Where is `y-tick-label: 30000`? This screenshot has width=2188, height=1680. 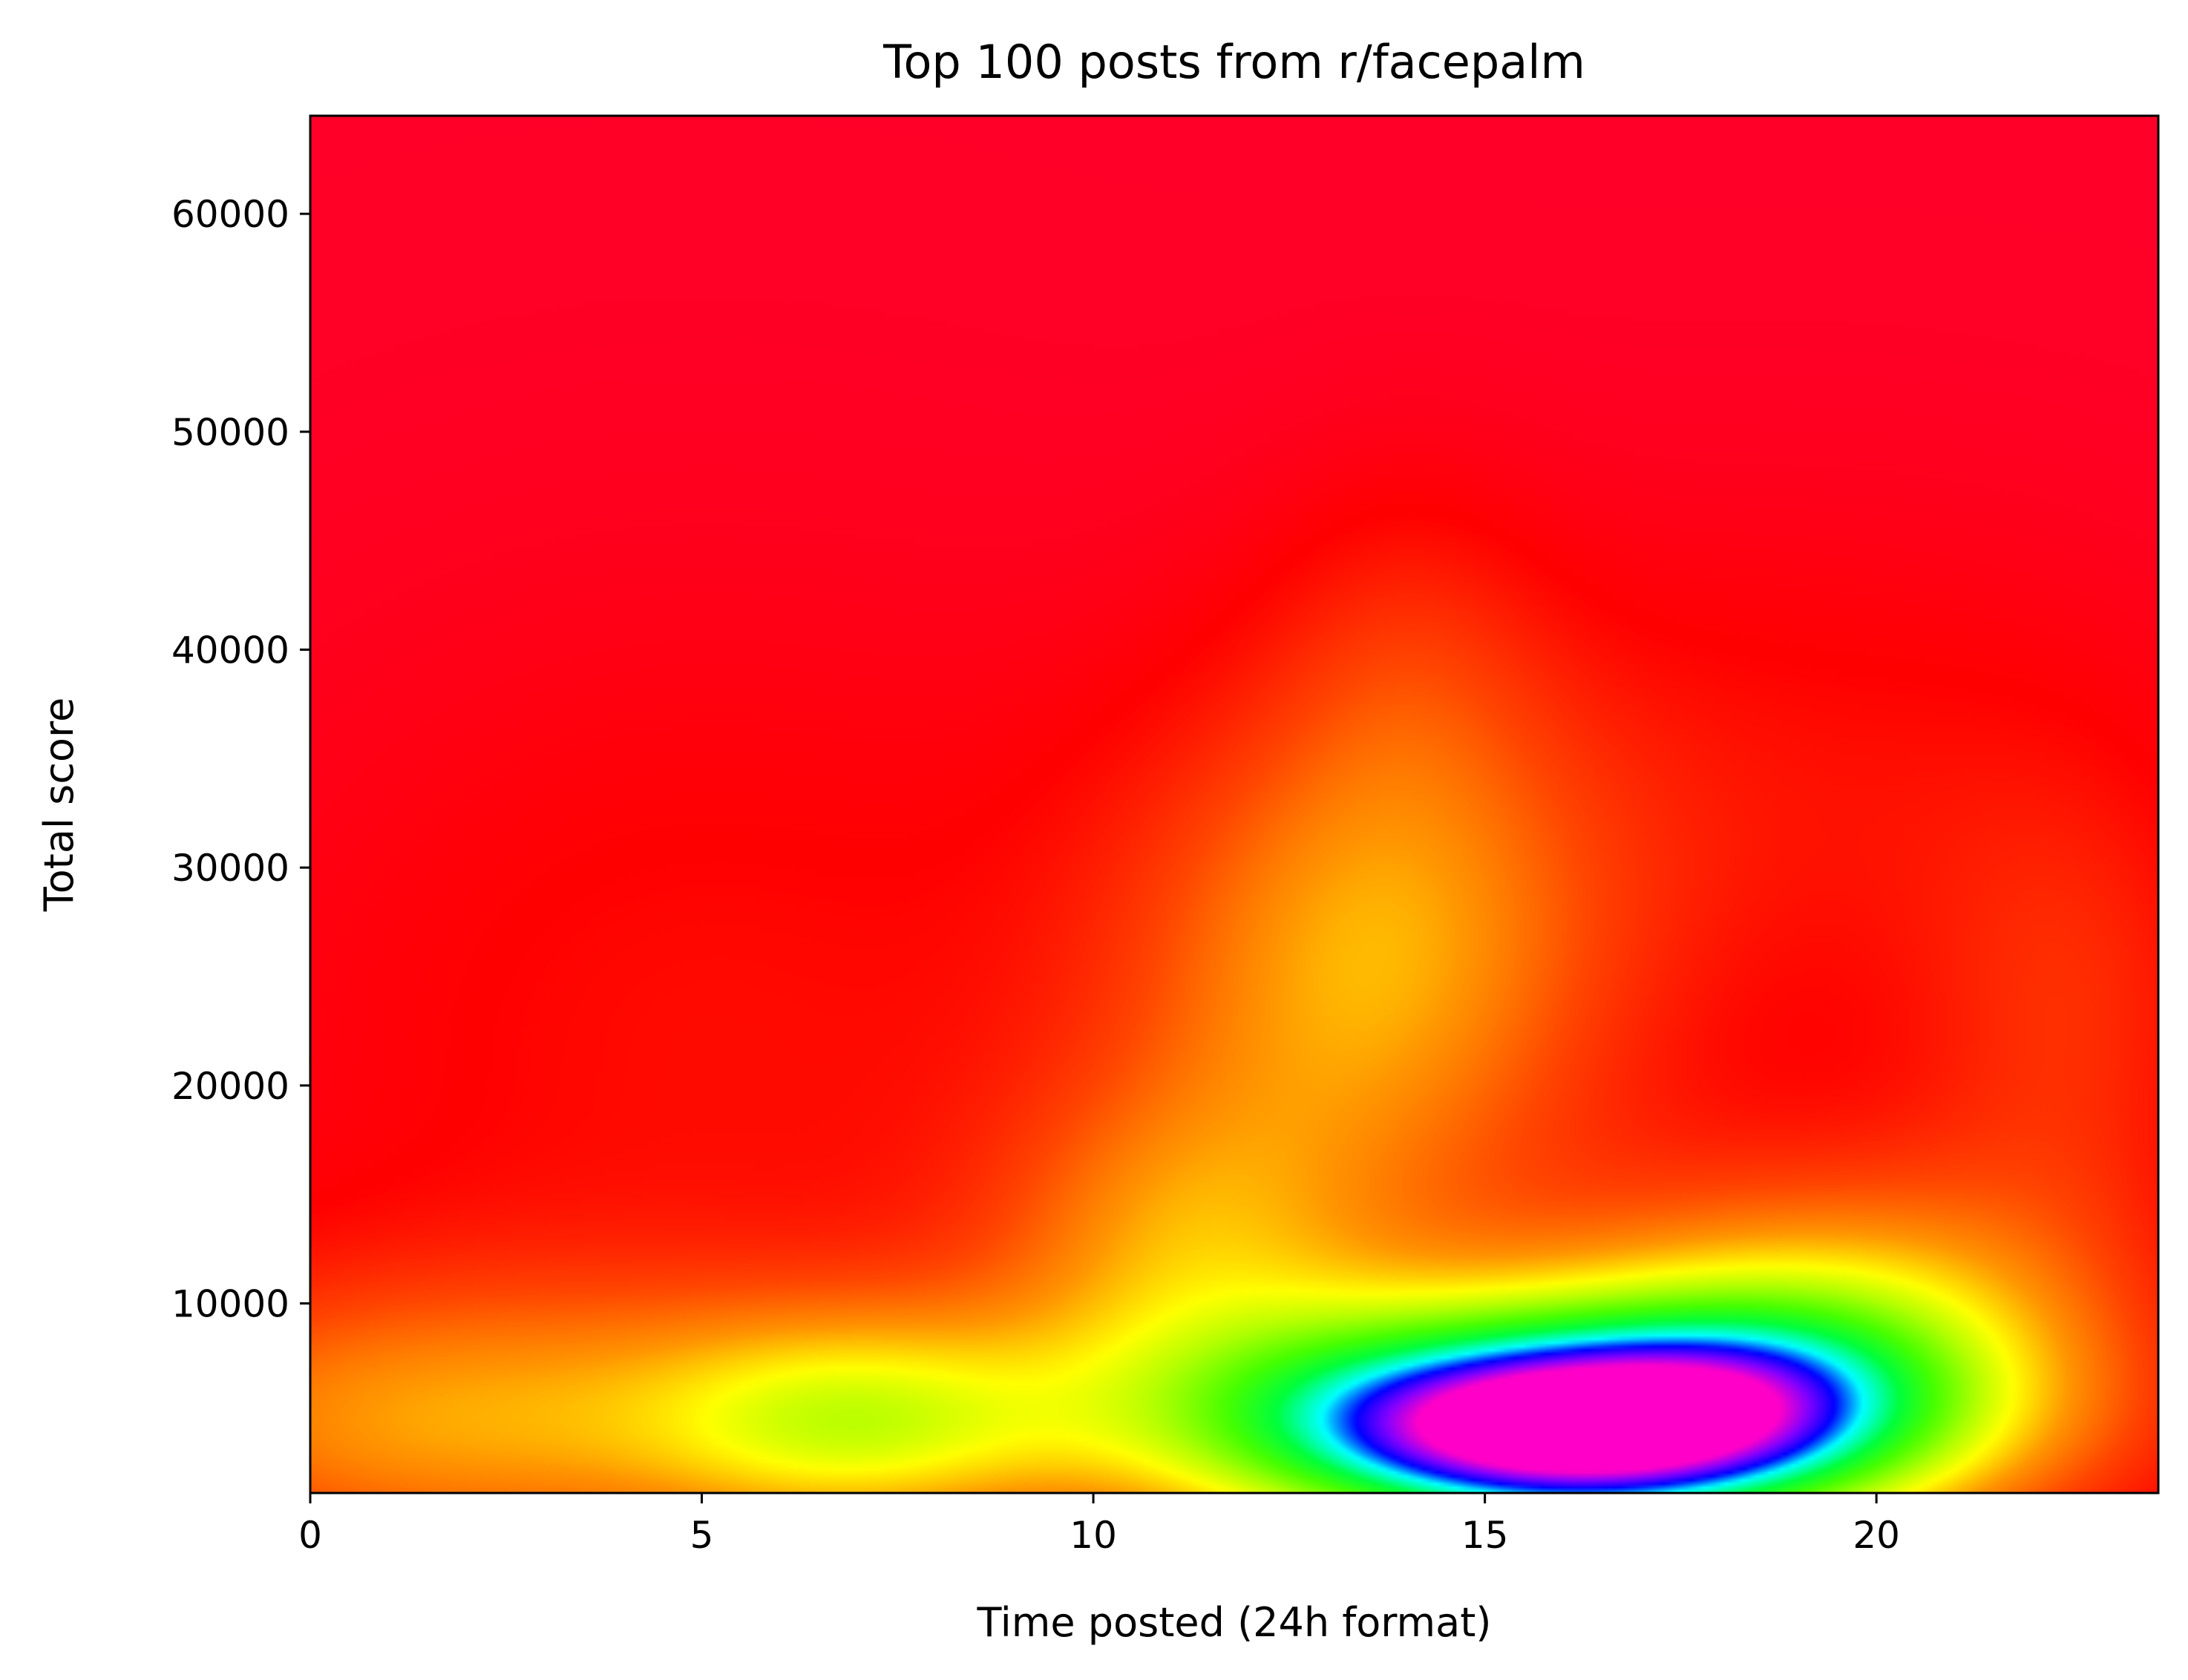
y-tick-label: 30000 is located at coordinates (230, 868).